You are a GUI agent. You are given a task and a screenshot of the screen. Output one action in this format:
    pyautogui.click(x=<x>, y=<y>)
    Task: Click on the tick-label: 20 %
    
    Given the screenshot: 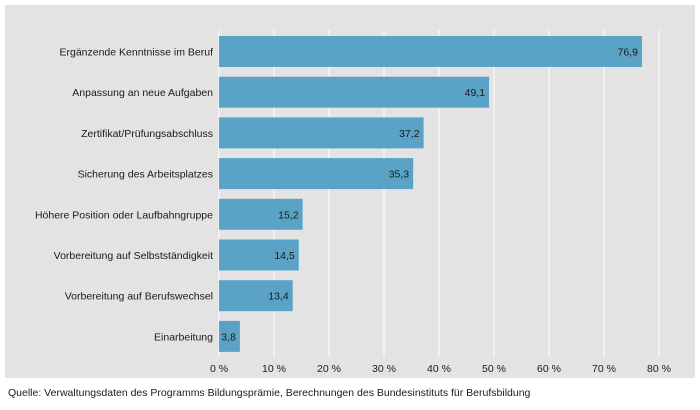 What is the action you would take?
    pyautogui.click(x=329, y=369)
    